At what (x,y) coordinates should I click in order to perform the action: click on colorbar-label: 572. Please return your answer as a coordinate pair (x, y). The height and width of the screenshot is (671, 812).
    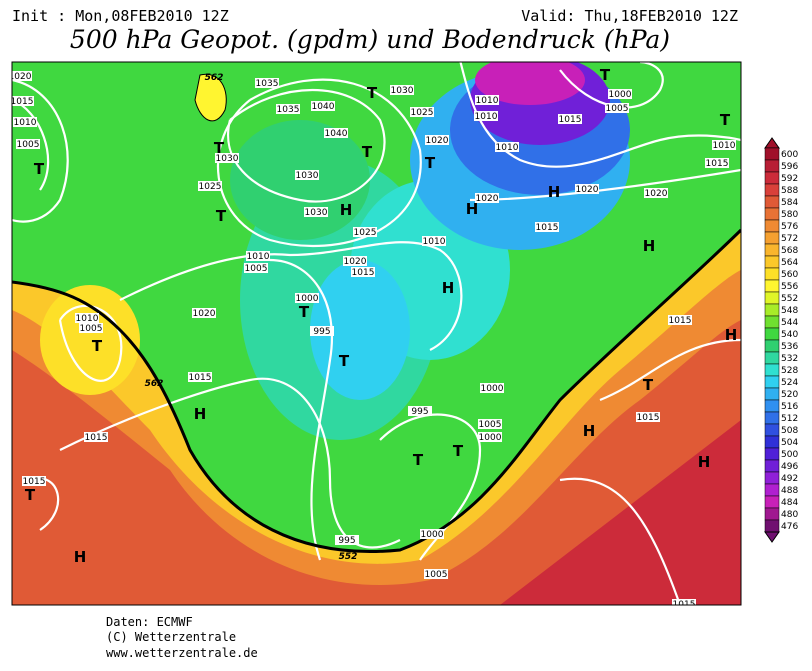
    Looking at the image, I should click on (789, 239).